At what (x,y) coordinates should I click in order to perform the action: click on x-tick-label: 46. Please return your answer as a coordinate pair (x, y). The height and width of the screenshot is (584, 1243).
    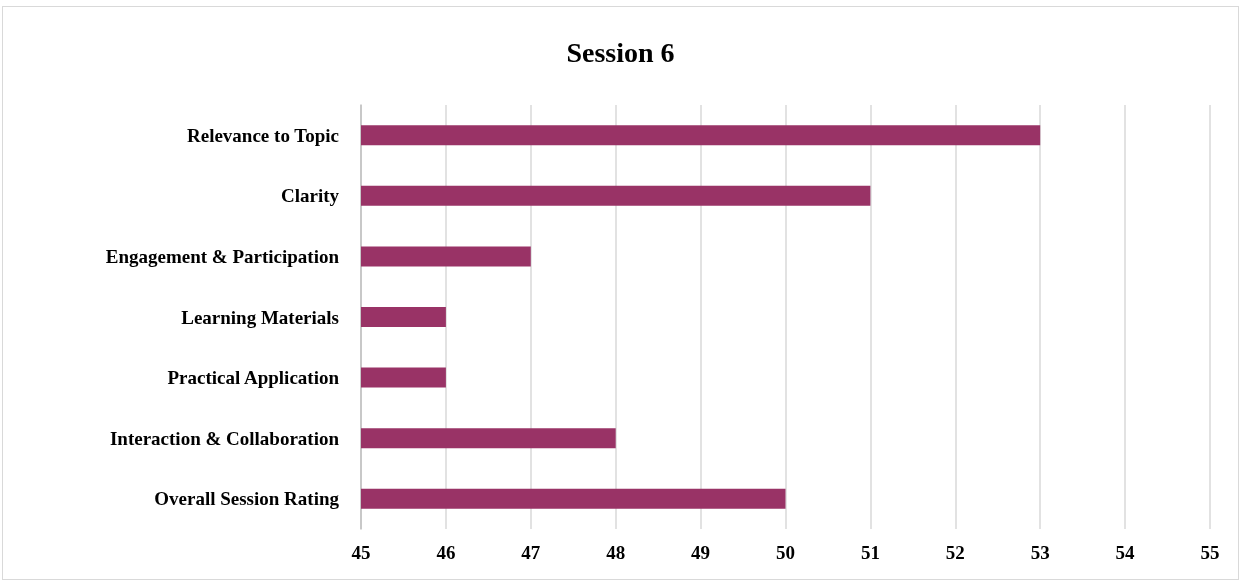
    Looking at the image, I should click on (446, 552).